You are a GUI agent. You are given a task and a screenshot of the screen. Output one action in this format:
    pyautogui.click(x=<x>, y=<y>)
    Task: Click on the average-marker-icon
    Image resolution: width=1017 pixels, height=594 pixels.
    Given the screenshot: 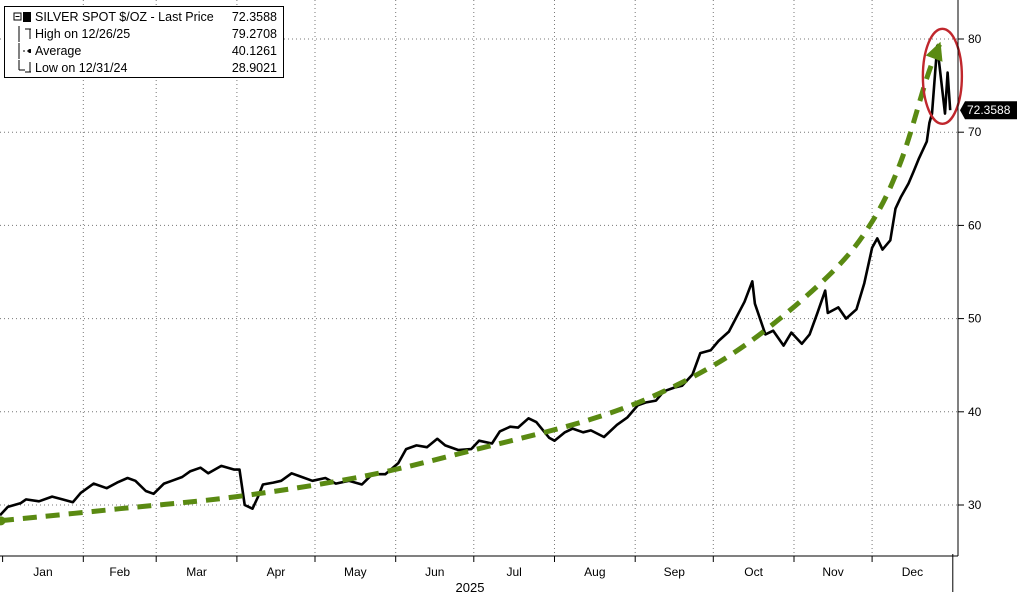 What is the action you would take?
    pyautogui.click(x=24, y=51)
    